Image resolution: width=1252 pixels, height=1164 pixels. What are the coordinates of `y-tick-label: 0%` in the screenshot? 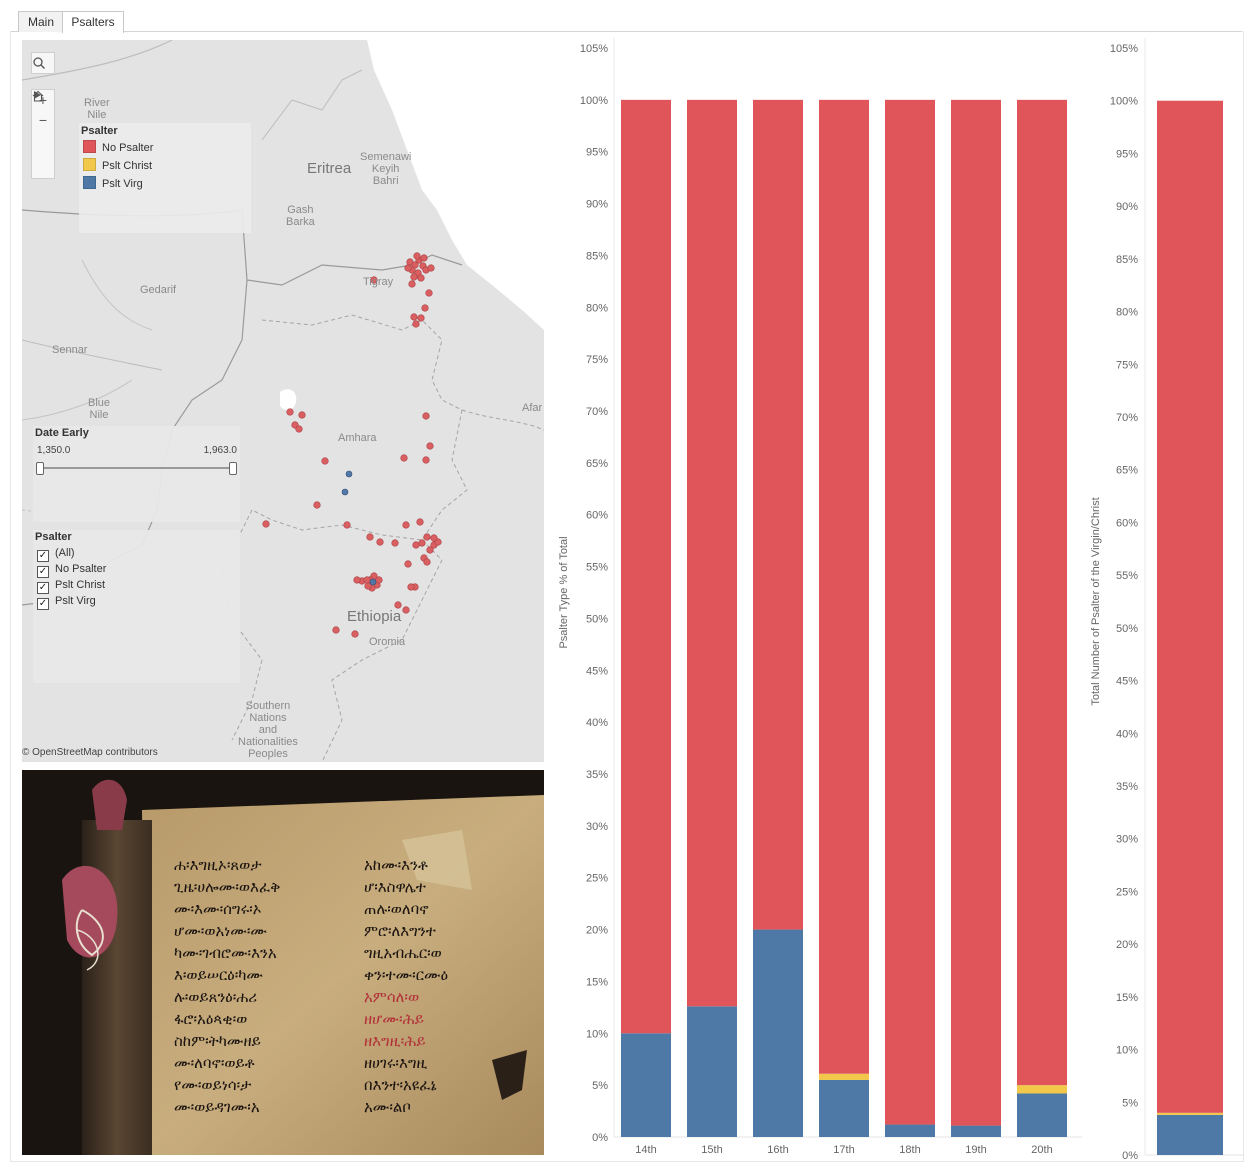 It's located at (1130, 1156).